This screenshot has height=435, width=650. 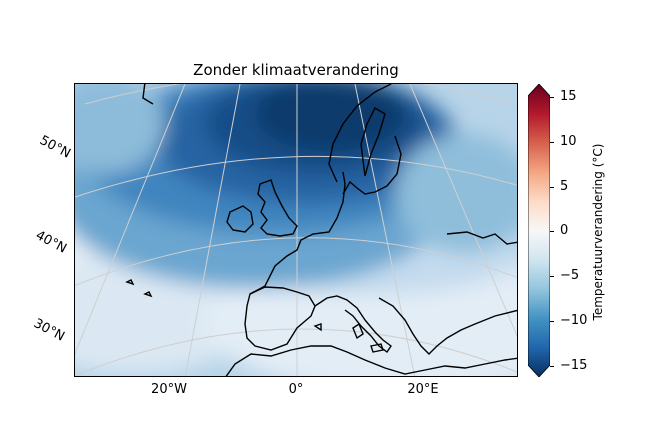 What do you see at coordinates (564, 186) in the screenshot?
I see `cbar-tick-5: 5` at bounding box center [564, 186].